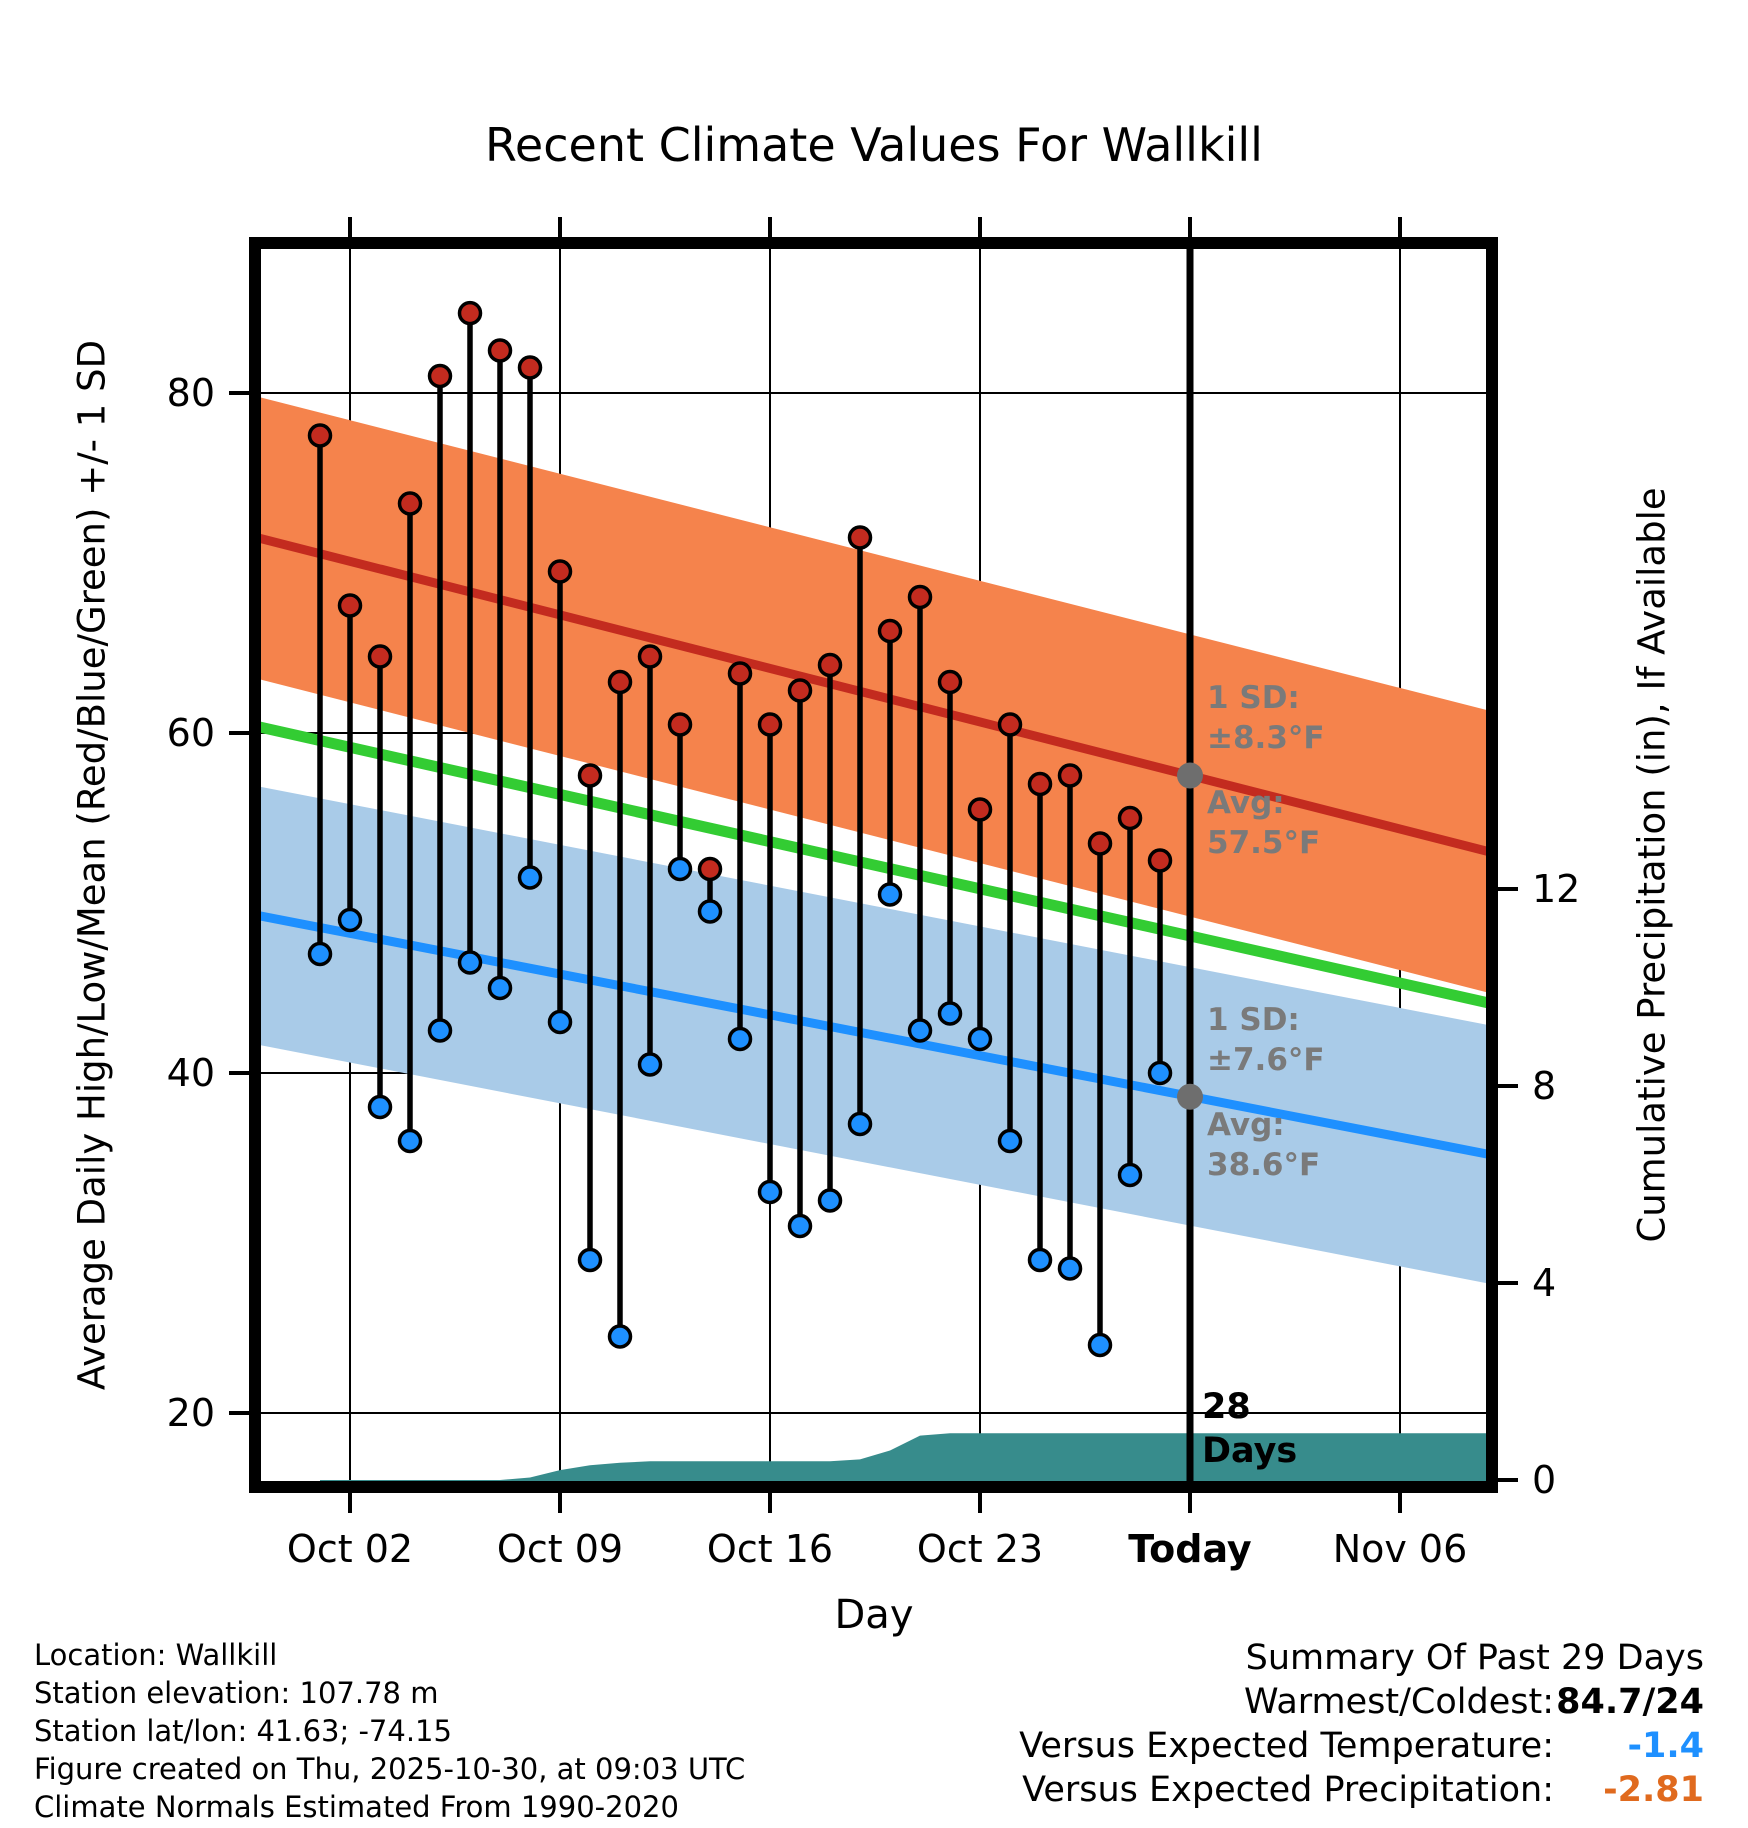 This screenshot has height=1828, width=1748. Describe the element at coordinates (356, 1807) in the screenshot. I see `climate-normals-note: Climate Normals Estimated From 1990-2020` at that location.